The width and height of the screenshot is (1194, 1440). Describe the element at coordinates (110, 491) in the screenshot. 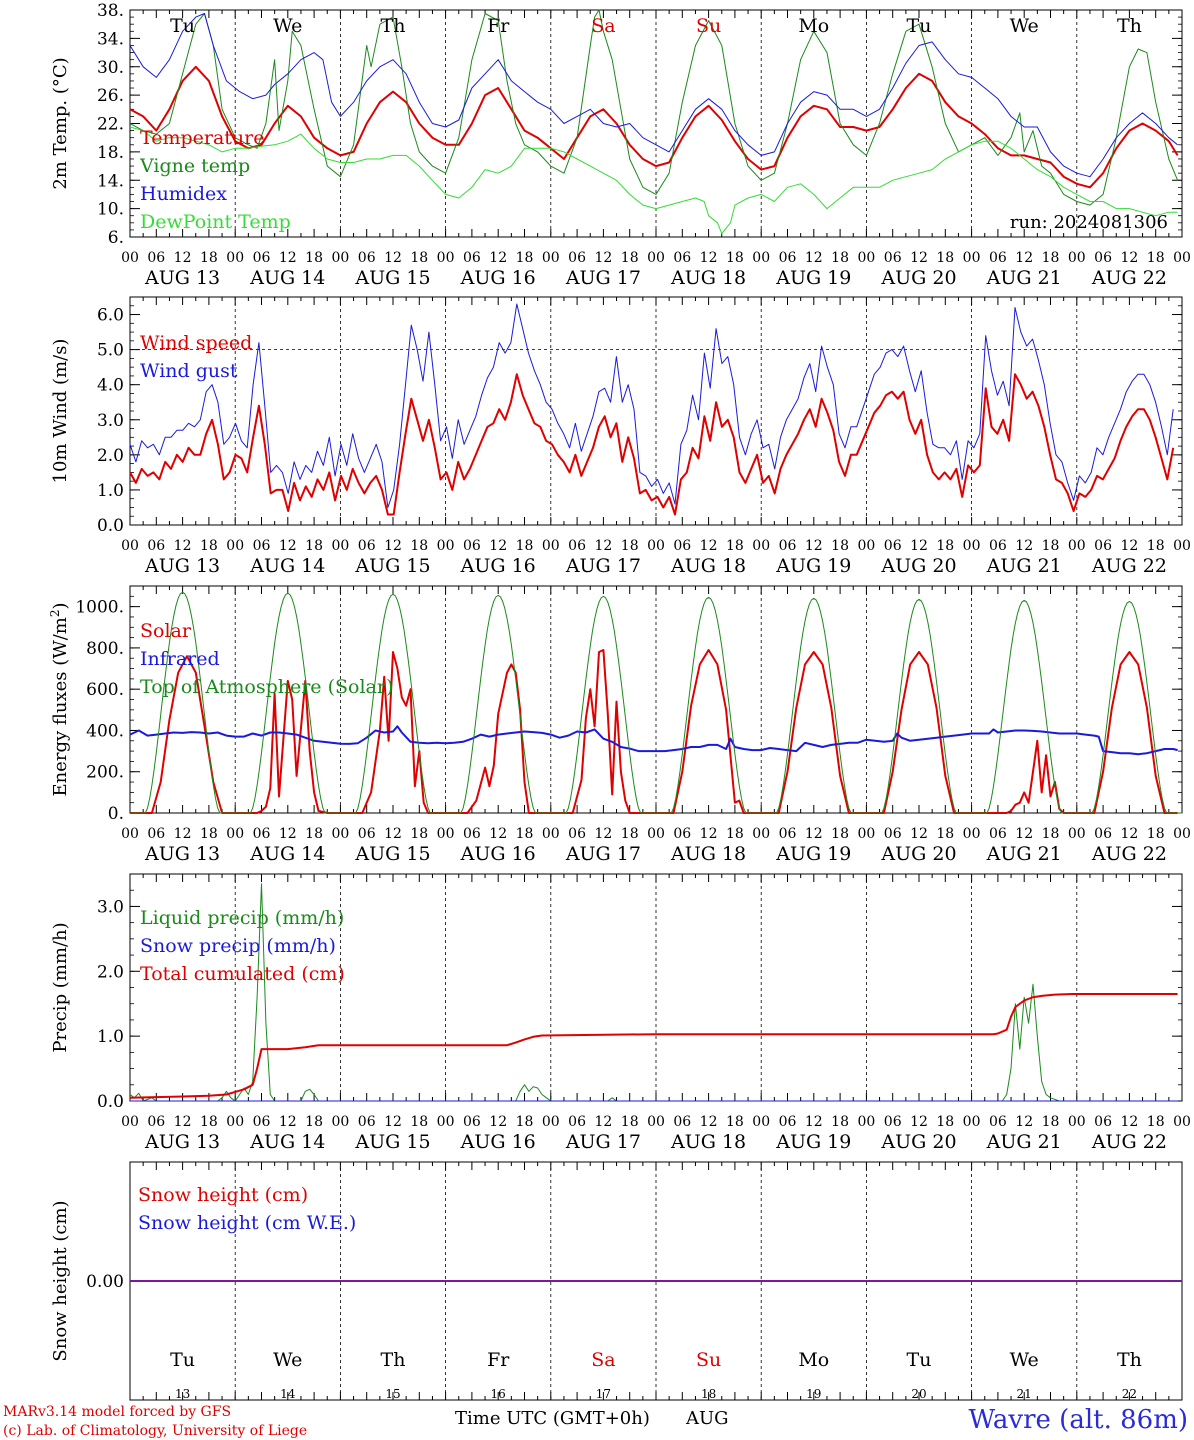

I see `y-tick-label: 1.0` at that location.